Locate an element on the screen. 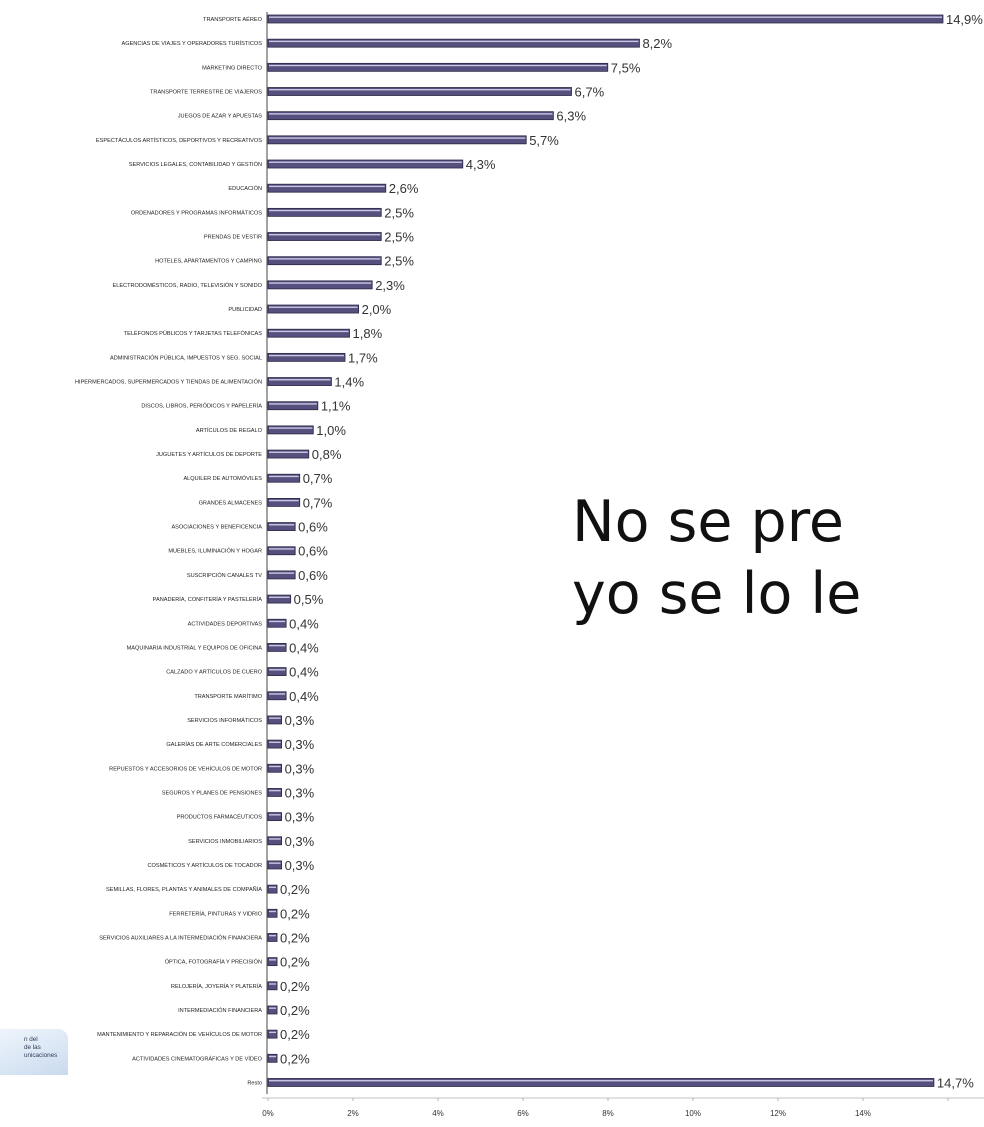 This screenshot has height=1127, width=984. value-label: 1,4% is located at coordinates (349, 382).